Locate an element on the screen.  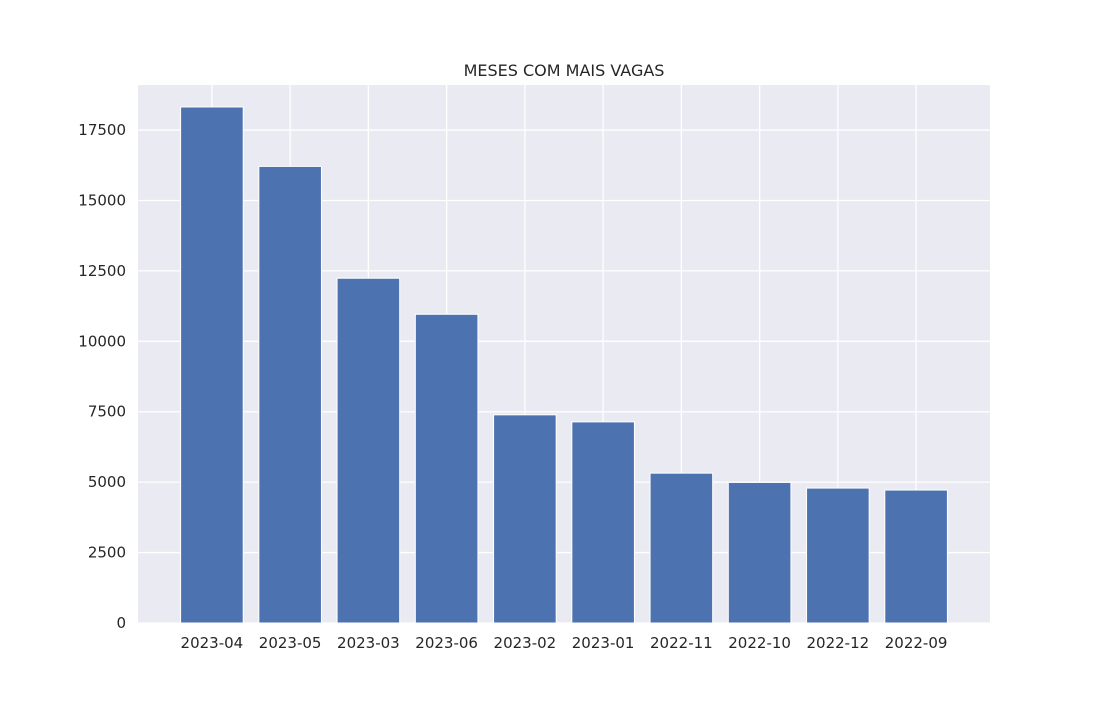
x-tick-label: 2023-02 is located at coordinates (525, 643).